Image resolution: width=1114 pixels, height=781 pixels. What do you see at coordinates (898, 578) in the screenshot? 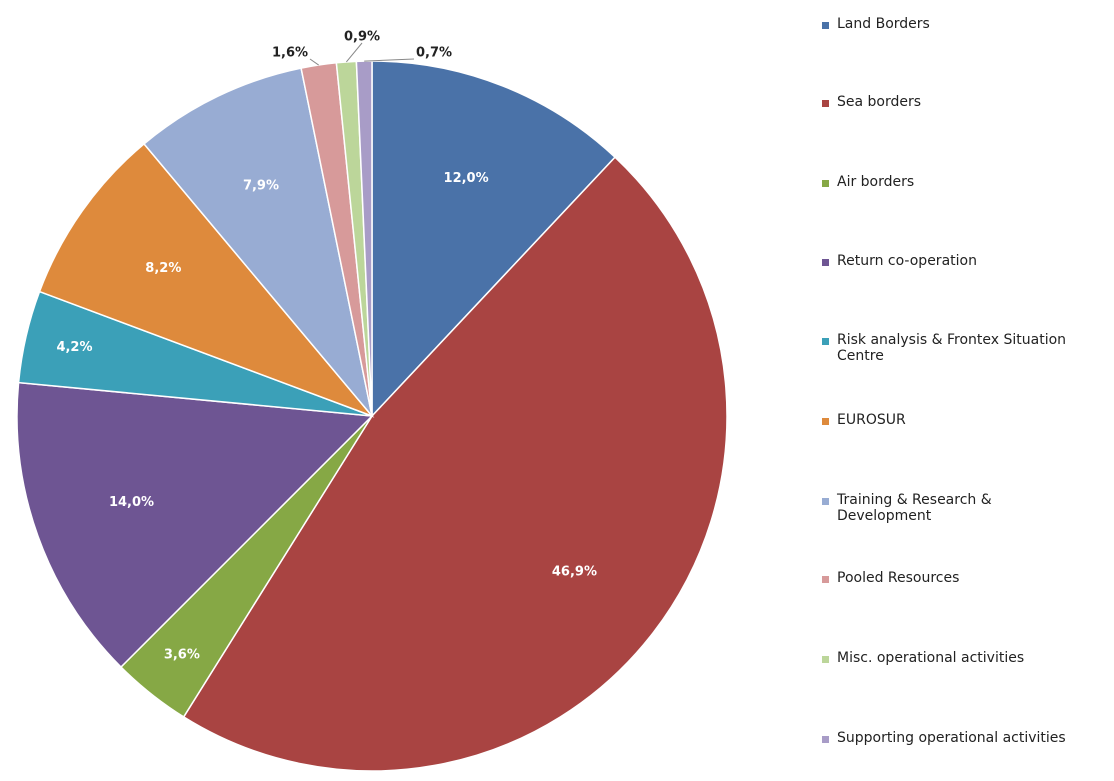
I see `legend-label: Pooled Resources` at bounding box center [898, 578].